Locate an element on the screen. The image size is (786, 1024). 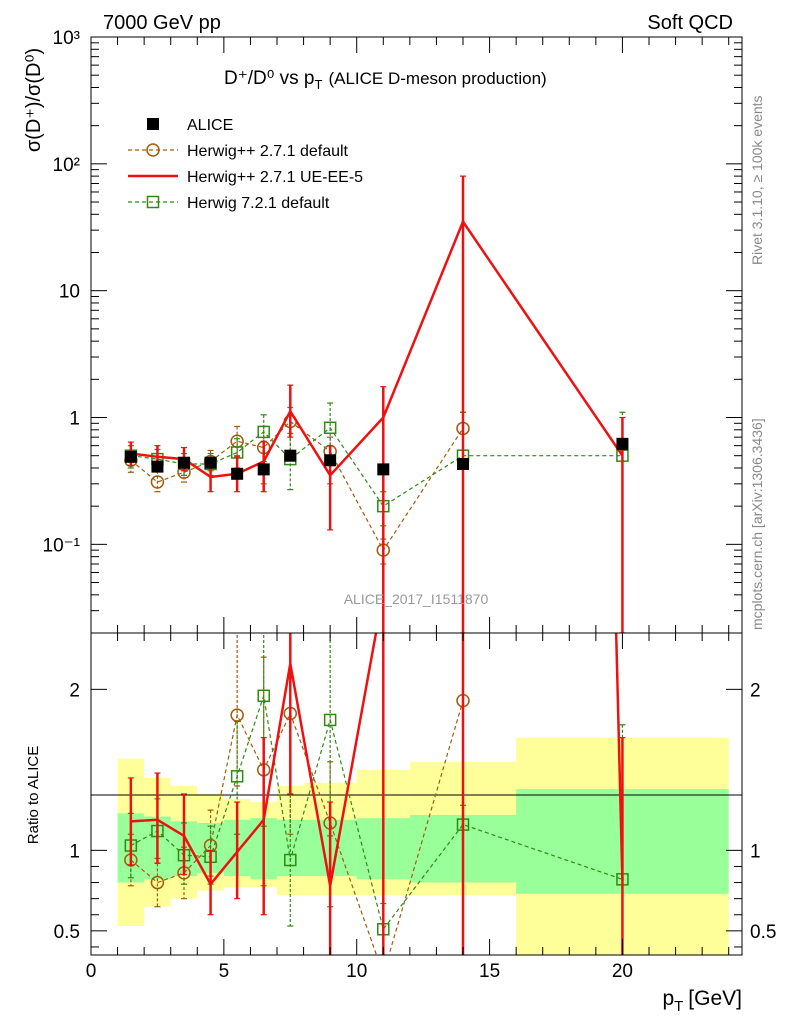
main-ylabel: σ(D⁺)/σ(D⁰) is located at coordinates (34, 100).